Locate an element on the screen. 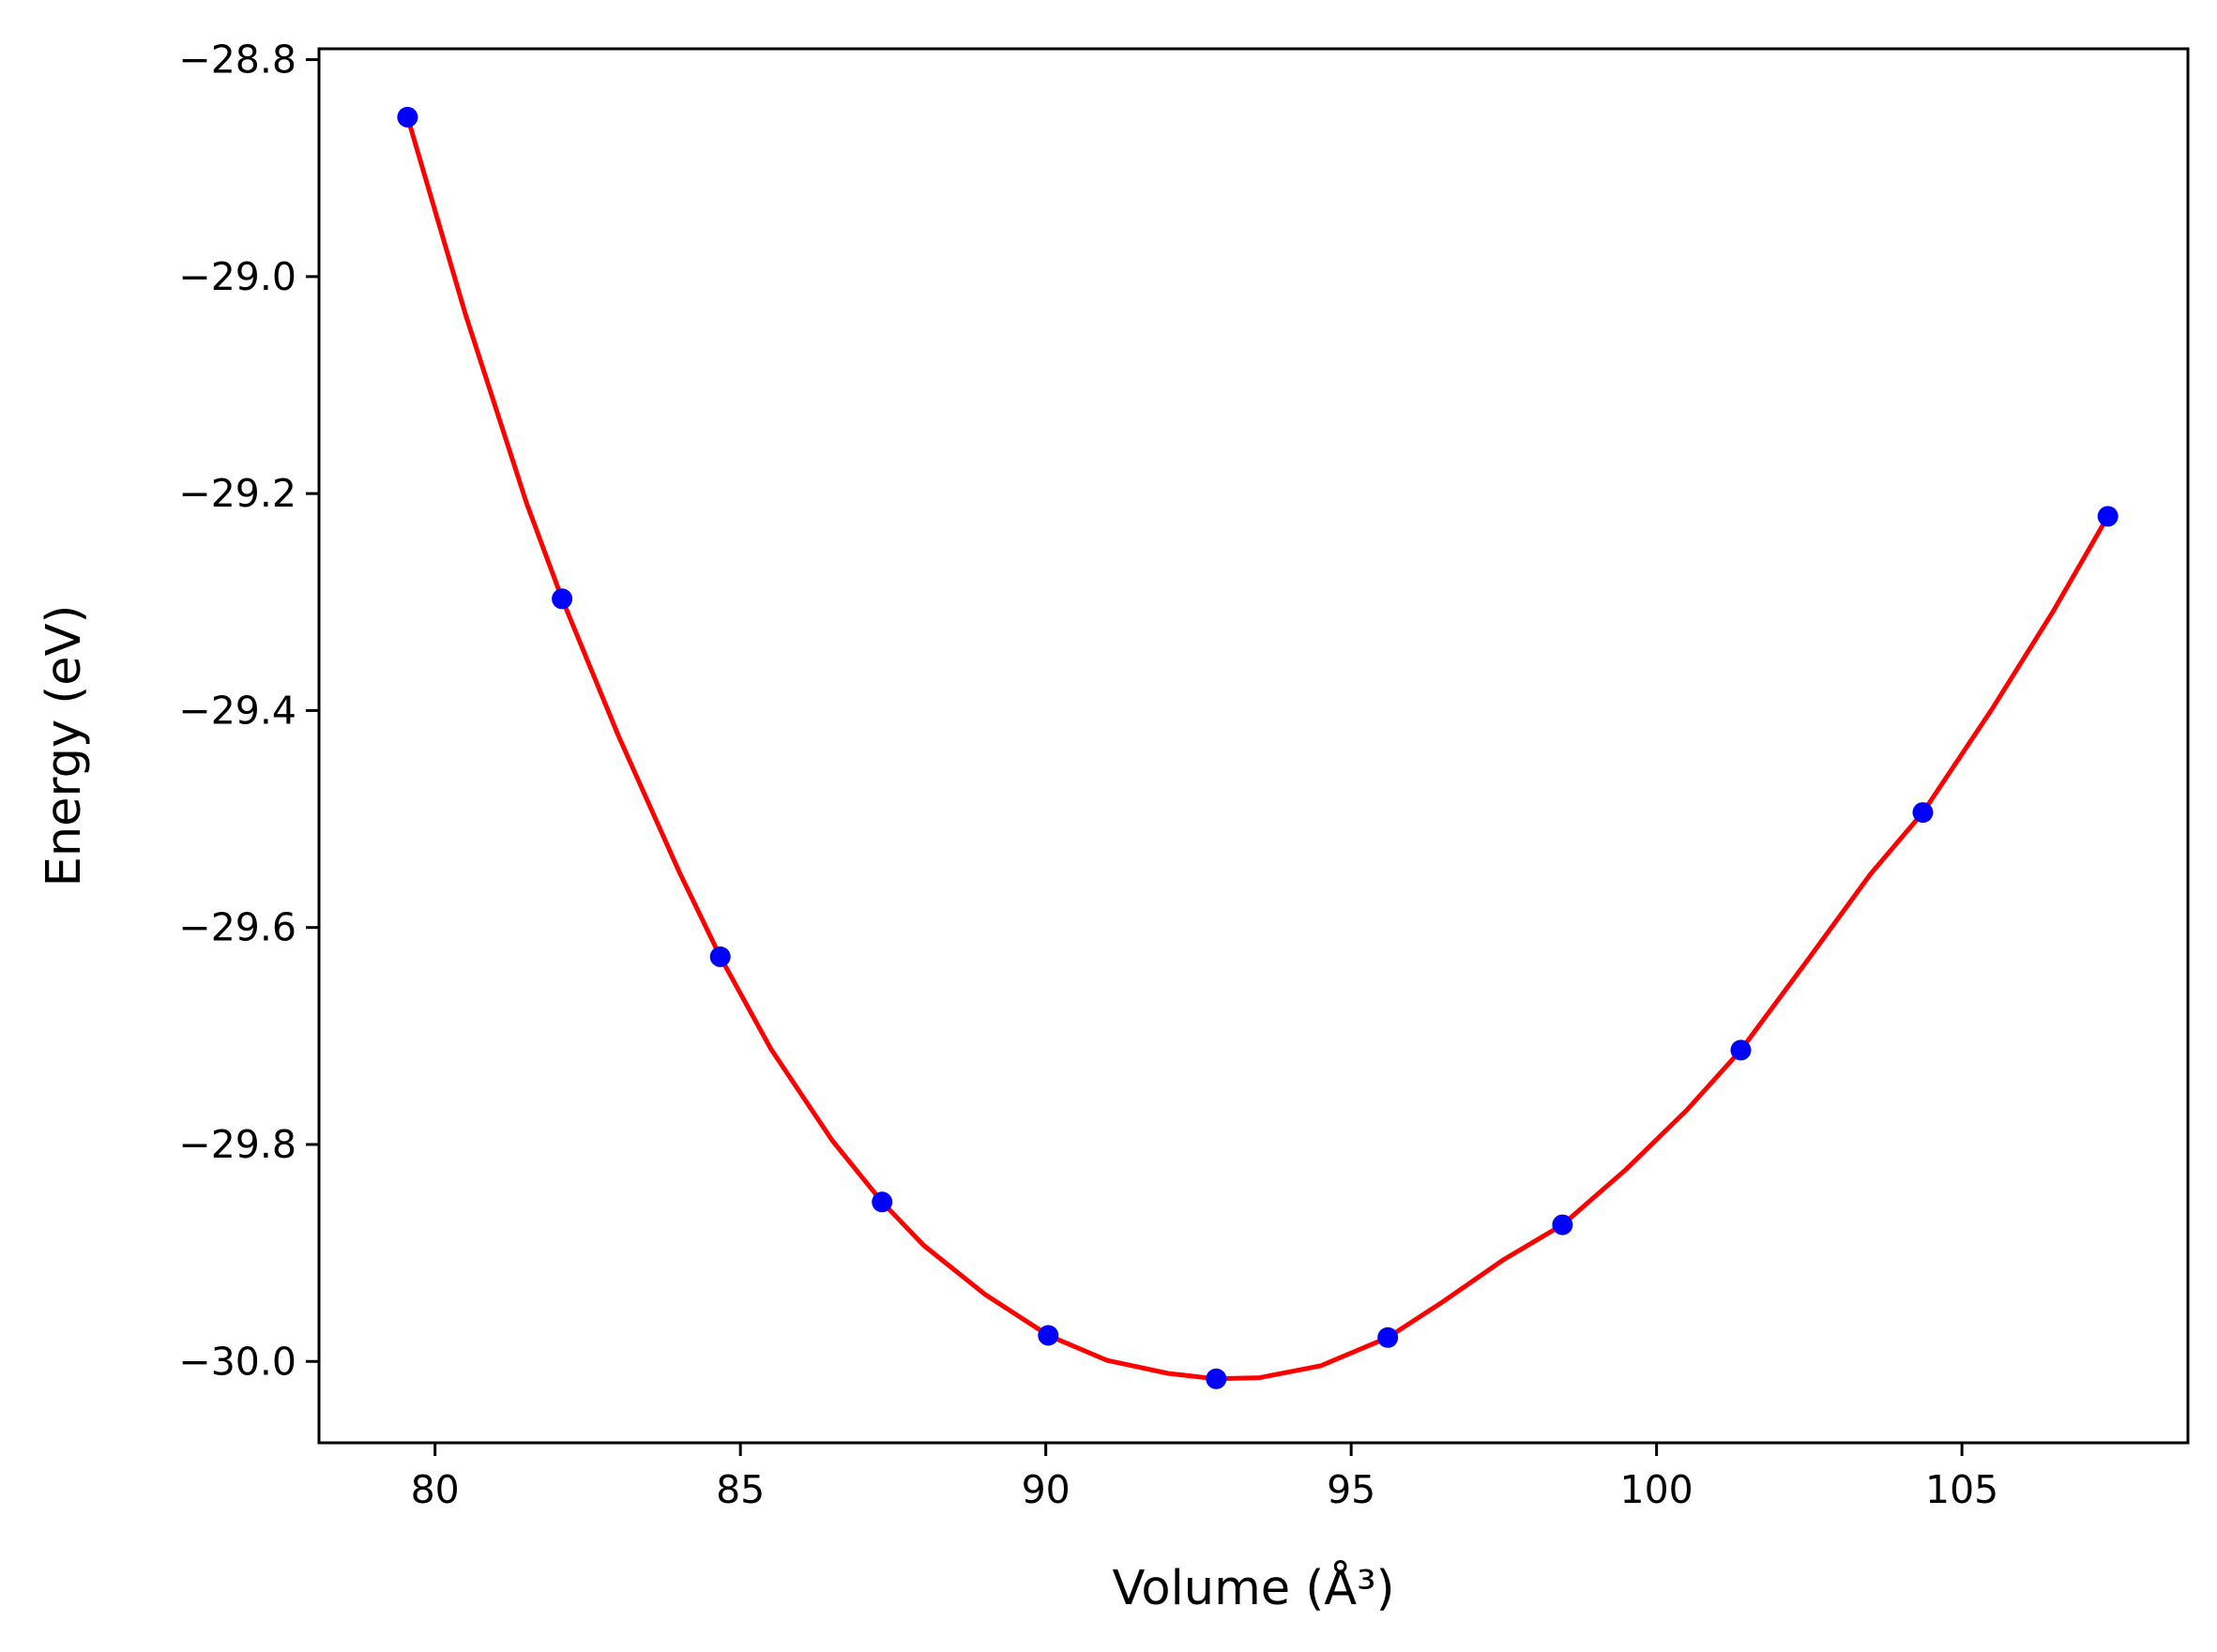 Image resolution: width=2217 pixels, height=1652 pixels. y-tick-label: −30.0 is located at coordinates (237, 1362).